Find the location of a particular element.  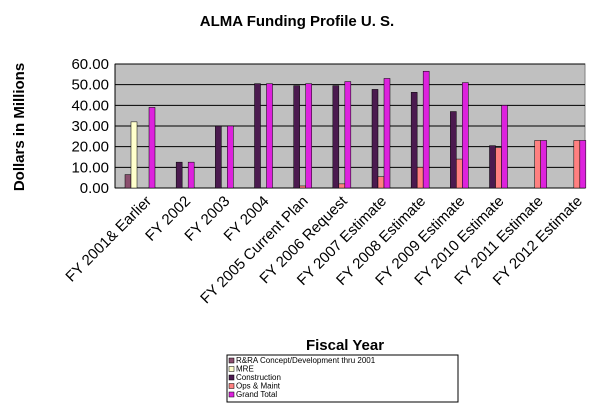

y-axis-label: Dollars in Millions is located at coordinates (19, 127).